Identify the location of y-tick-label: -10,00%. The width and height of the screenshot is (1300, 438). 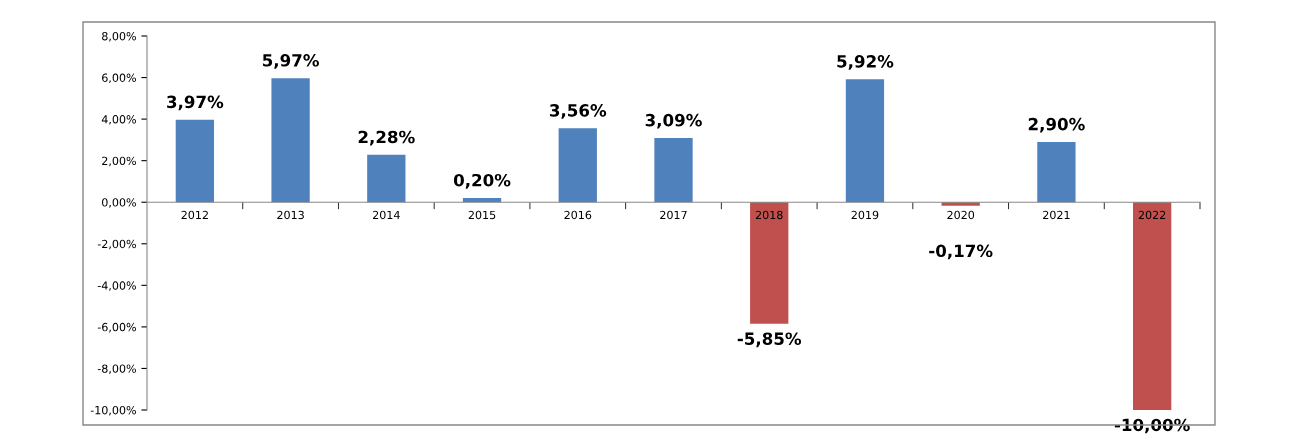
(113, 410).